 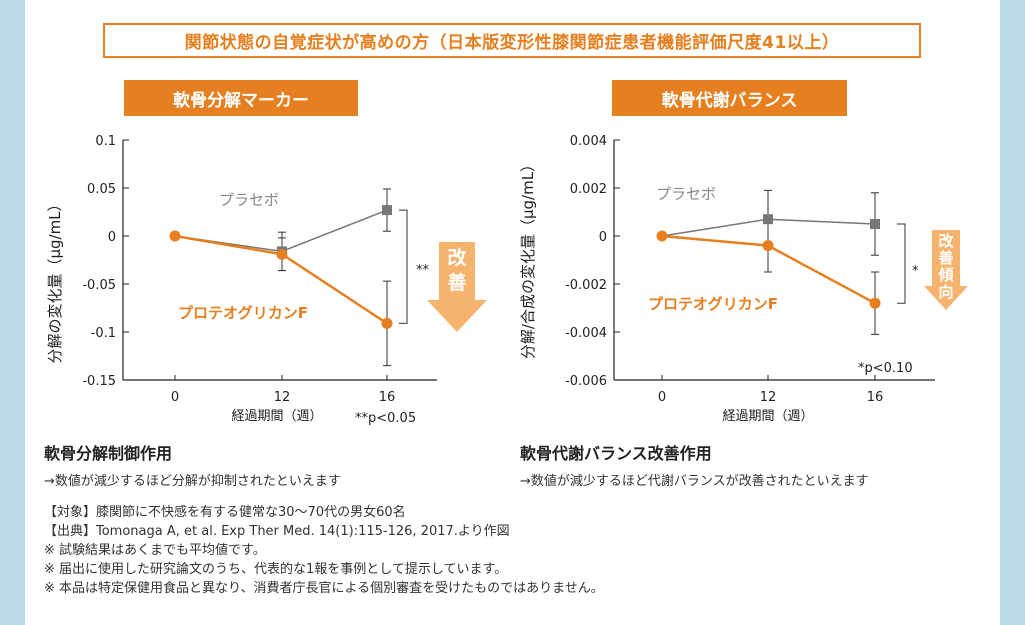 What do you see at coordinates (512, 40) in the screenshot?
I see `target-banner: 関節状態の自覚症状が高めの方（日本版変形性膝関節症患者機能評価尺度41以上）` at bounding box center [512, 40].